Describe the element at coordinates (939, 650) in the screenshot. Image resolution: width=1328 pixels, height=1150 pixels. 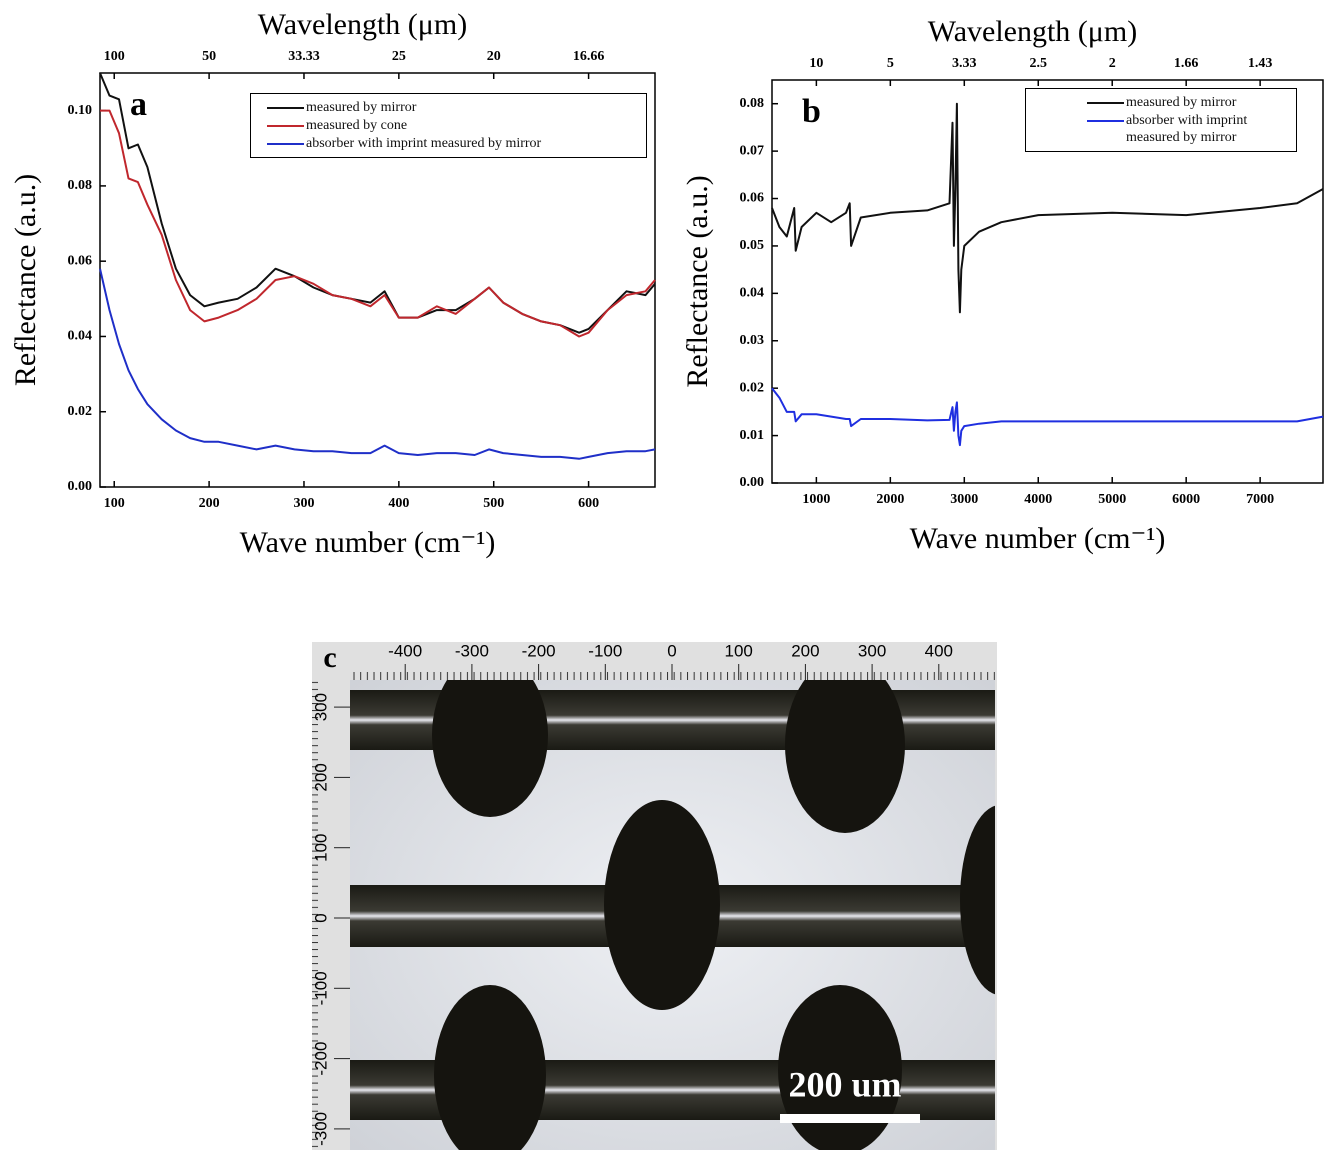
I see `ruler-label: 400` at that location.